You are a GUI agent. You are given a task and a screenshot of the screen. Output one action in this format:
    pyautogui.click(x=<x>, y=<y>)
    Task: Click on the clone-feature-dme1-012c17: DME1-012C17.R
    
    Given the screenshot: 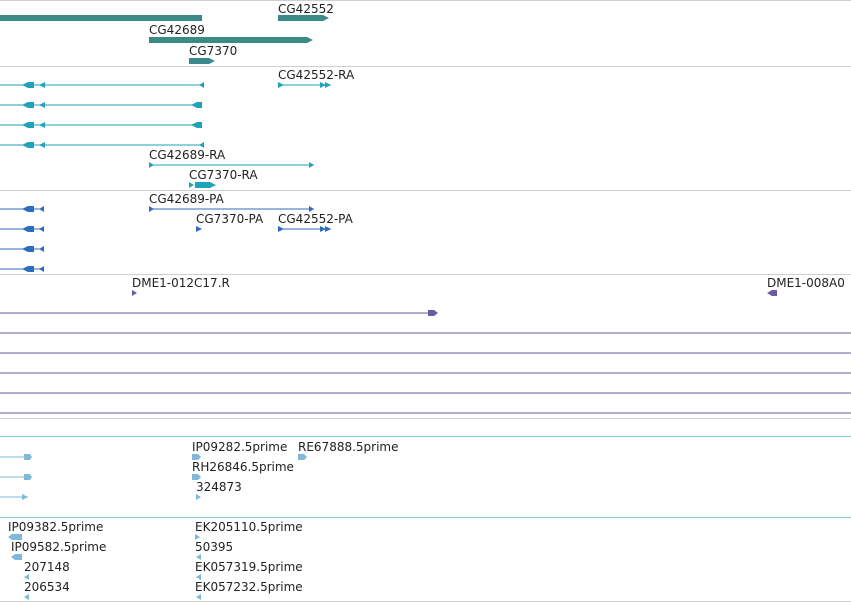 What is the action you would take?
    pyautogui.click(x=181, y=286)
    